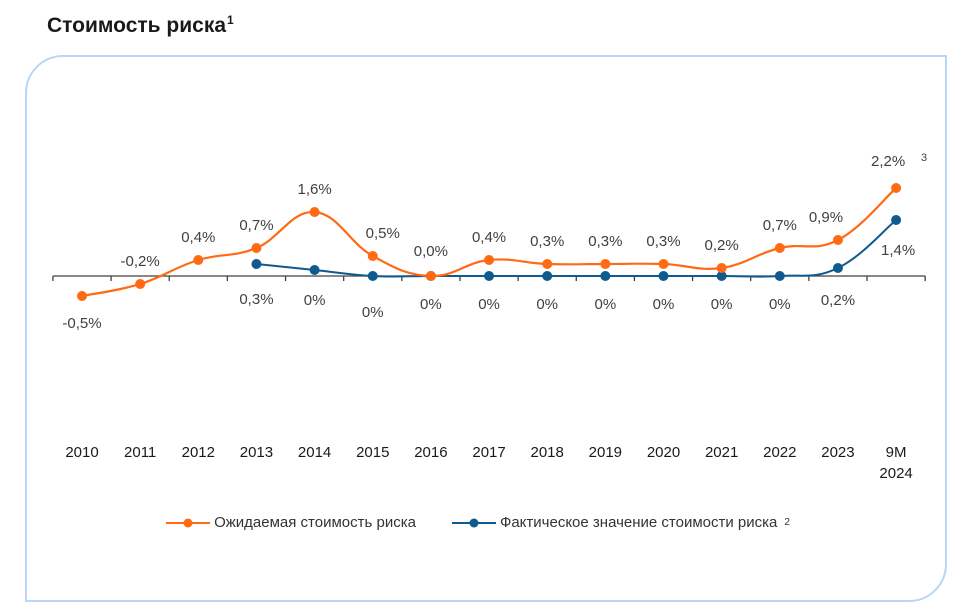 The image size is (956, 608). I want to click on data-label-actual: 1,4%, so click(898, 250).